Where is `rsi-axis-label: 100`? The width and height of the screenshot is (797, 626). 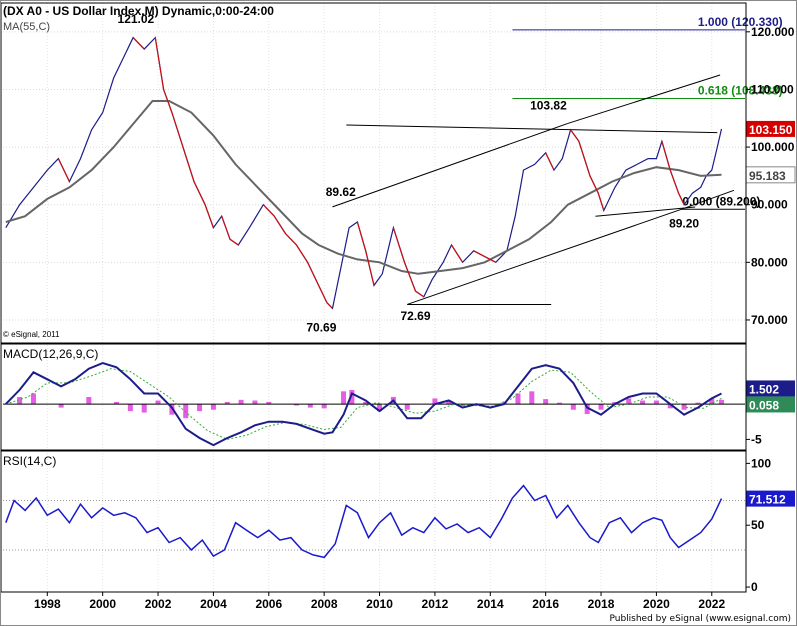 rsi-axis-label: 100 is located at coordinates (761, 463).